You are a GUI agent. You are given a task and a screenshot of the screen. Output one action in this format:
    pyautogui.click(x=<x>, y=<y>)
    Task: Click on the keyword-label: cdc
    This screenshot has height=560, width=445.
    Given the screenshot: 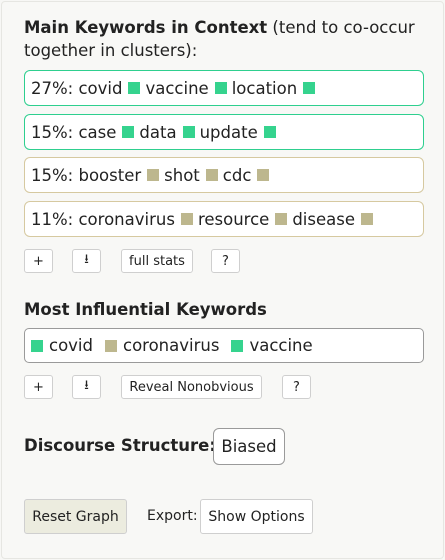 What is the action you would take?
    pyautogui.click(x=237, y=175)
    